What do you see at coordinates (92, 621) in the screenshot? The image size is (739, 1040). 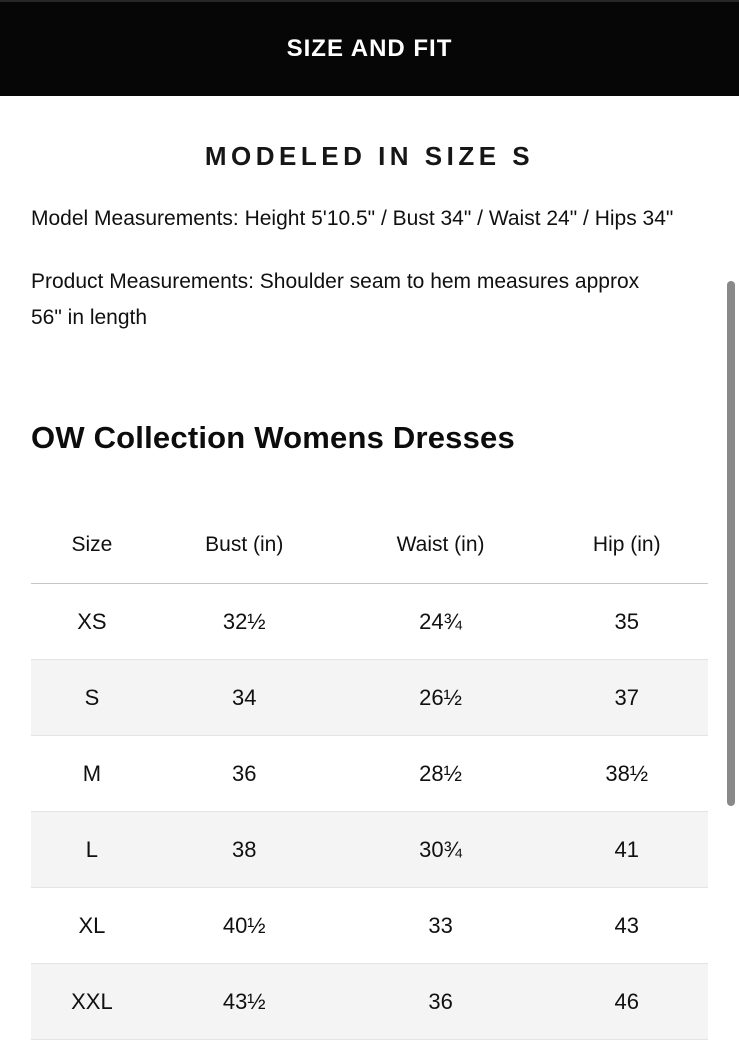 I see `cell-size: XS` at bounding box center [92, 621].